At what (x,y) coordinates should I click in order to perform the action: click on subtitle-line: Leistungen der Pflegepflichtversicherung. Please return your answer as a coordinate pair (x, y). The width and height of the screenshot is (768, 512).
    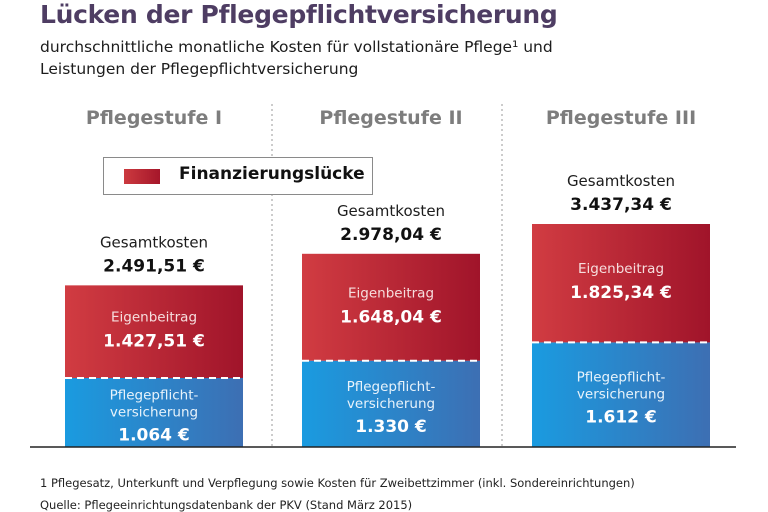
    Looking at the image, I should click on (199, 69).